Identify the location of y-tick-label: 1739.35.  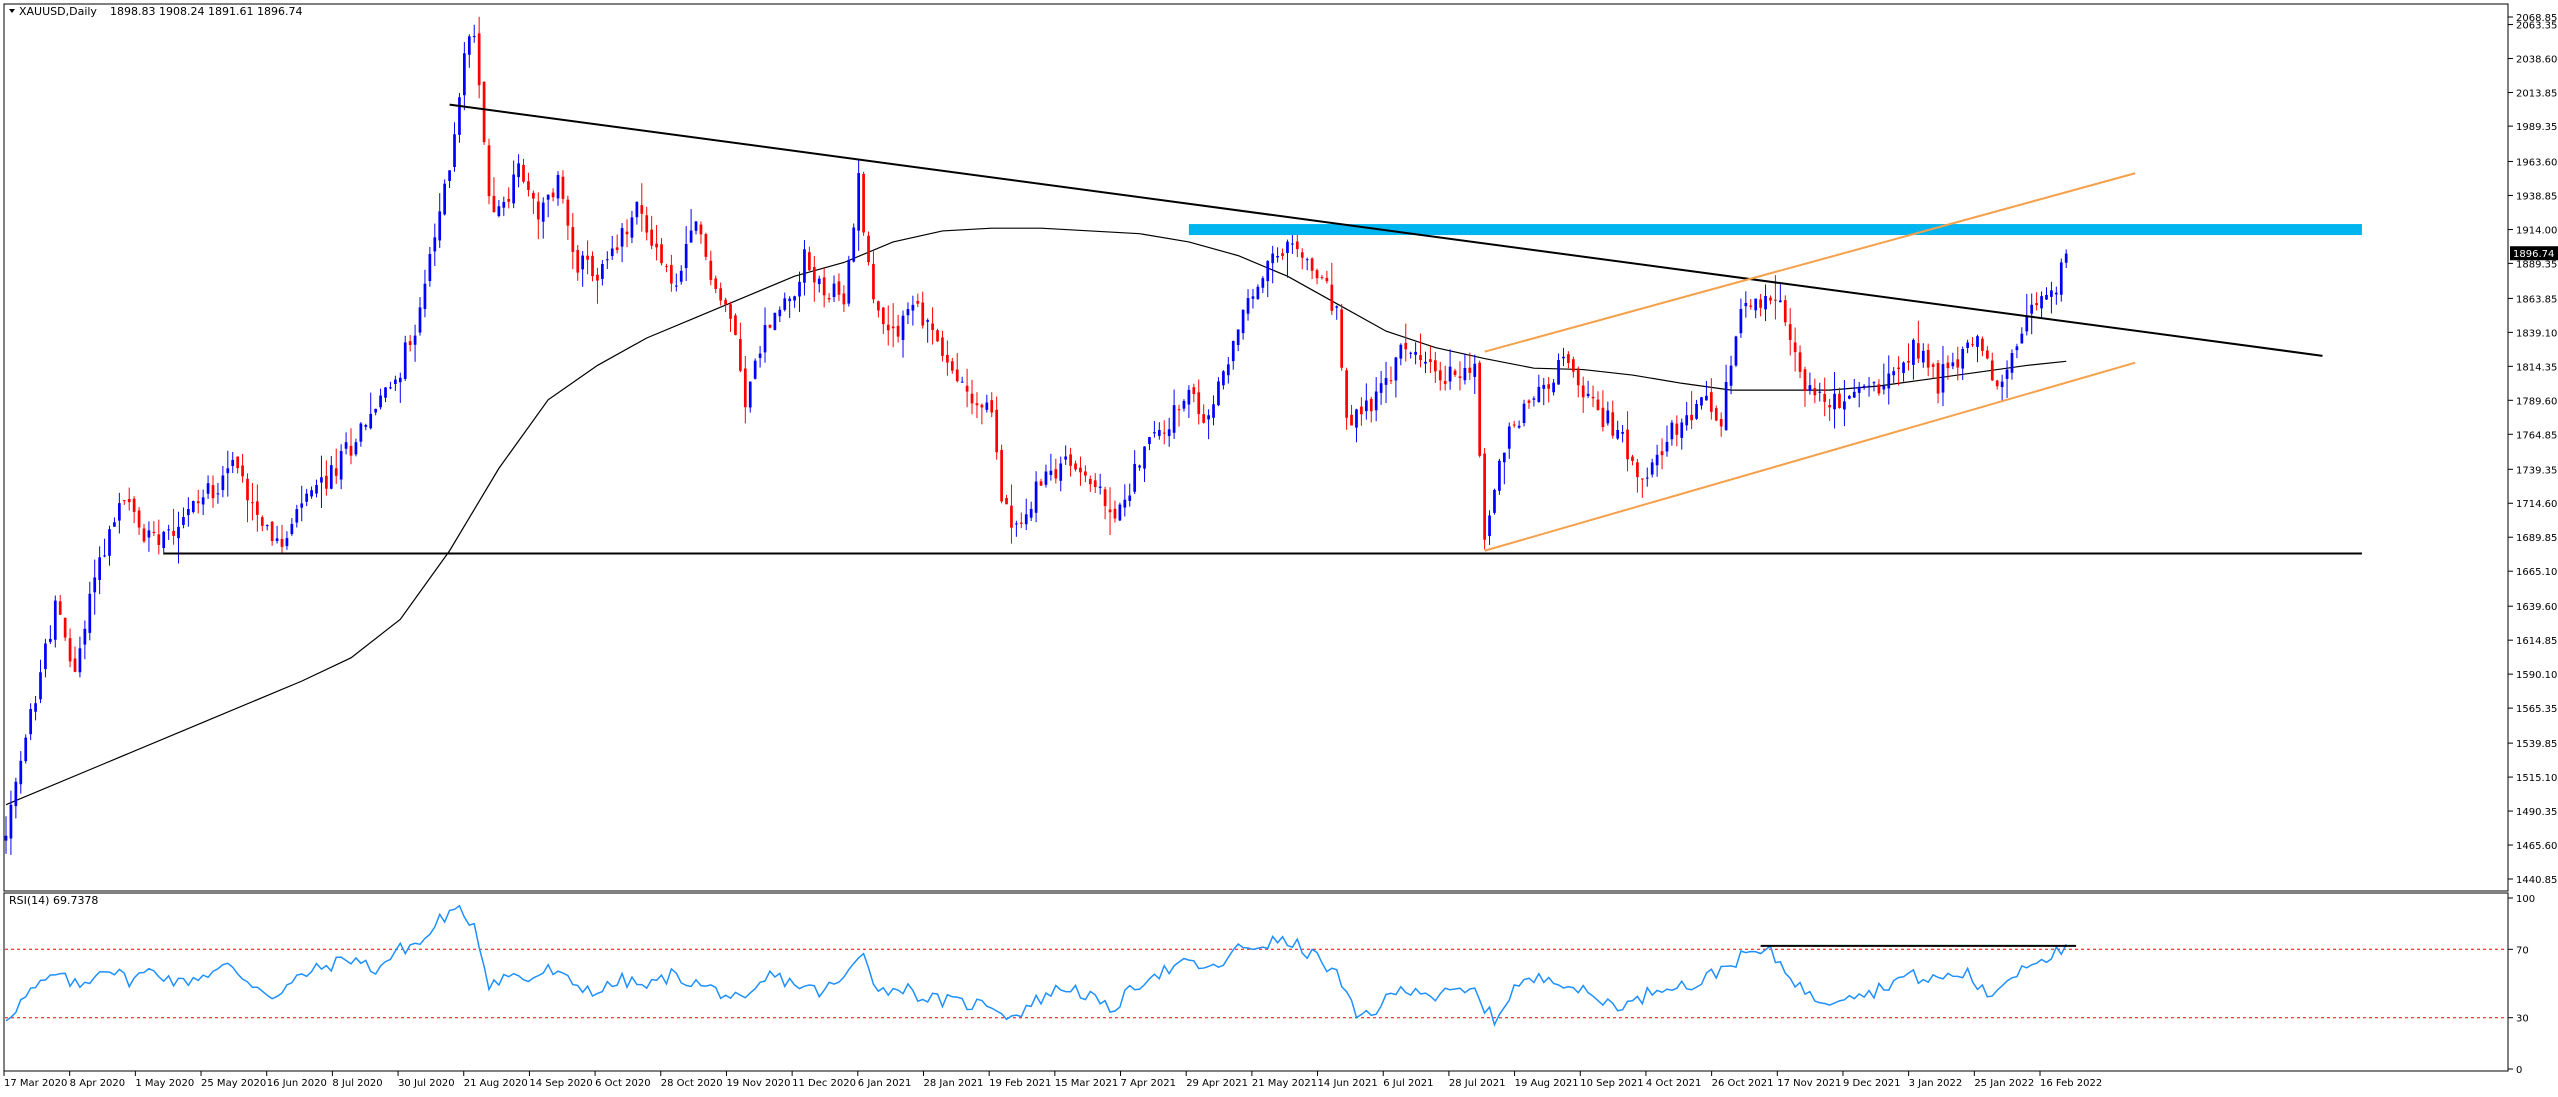
(2536, 470).